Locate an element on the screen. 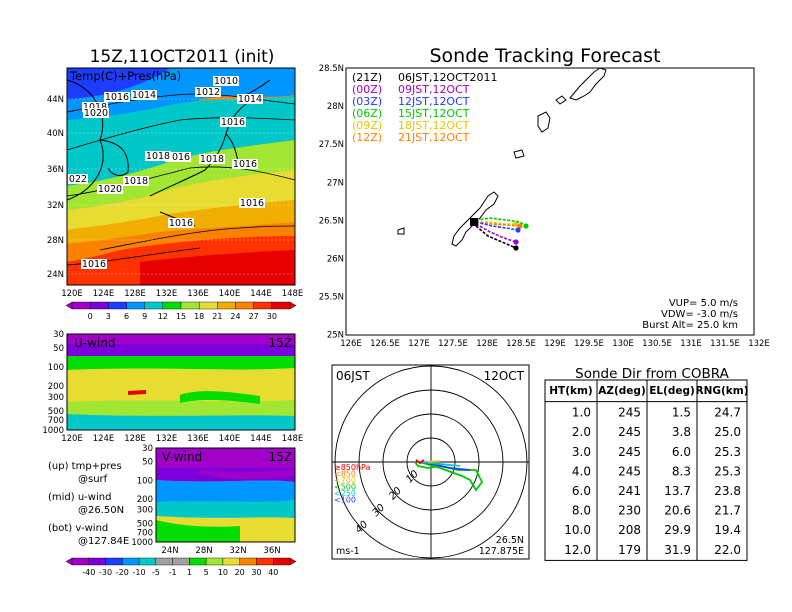 This screenshot has height=612, width=792. table-header: RNG(km) is located at coordinates (721, 391).